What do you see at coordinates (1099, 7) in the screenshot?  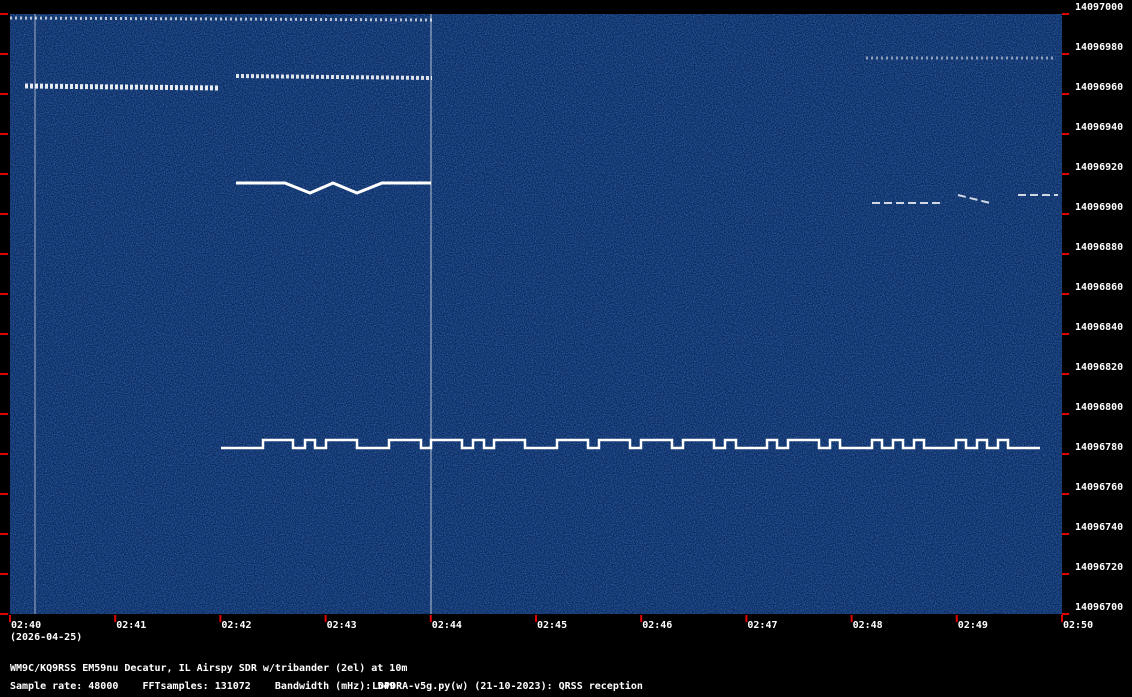 I see `y-tick-label: 14097000` at bounding box center [1099, 7].